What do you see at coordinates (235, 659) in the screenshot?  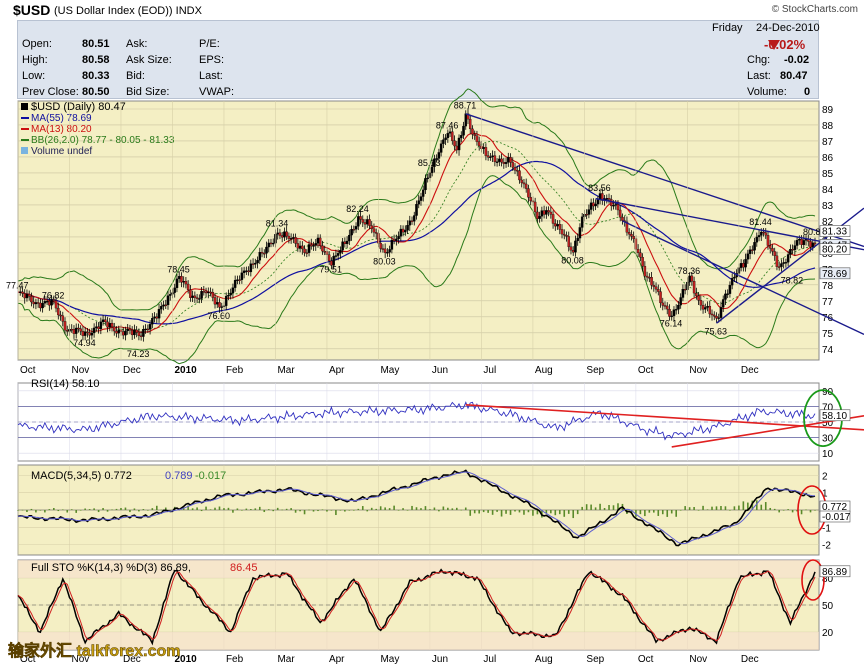 I see `sto-x-tick-label: Feb` at bounding box center [235, 659].